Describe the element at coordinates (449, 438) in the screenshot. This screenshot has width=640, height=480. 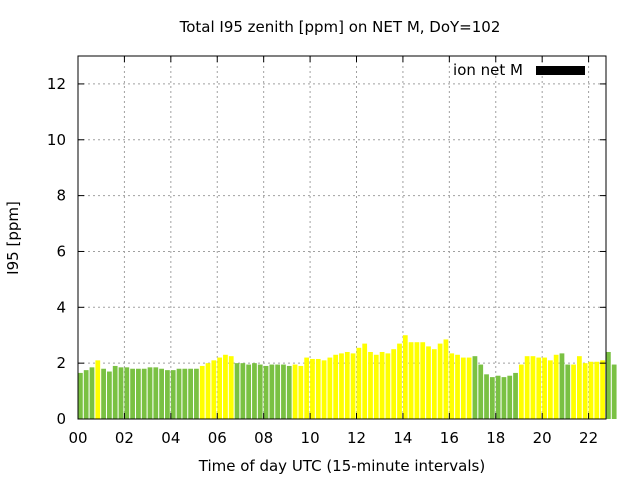
I see `x-tick-label: 16` at that location.